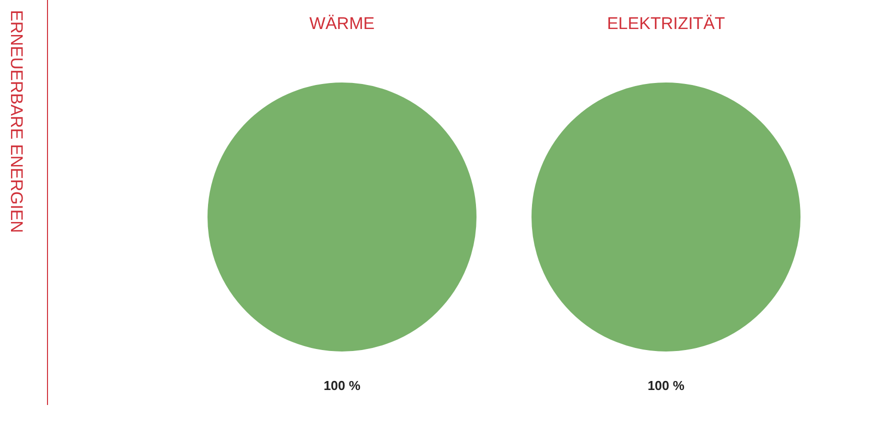 The image size is (893, 428). What do you see at coordinates (16, 121) in the screenshot?
I see `text: ERNEUERBARE ENERGIEN` at bounding box center [16, 121].